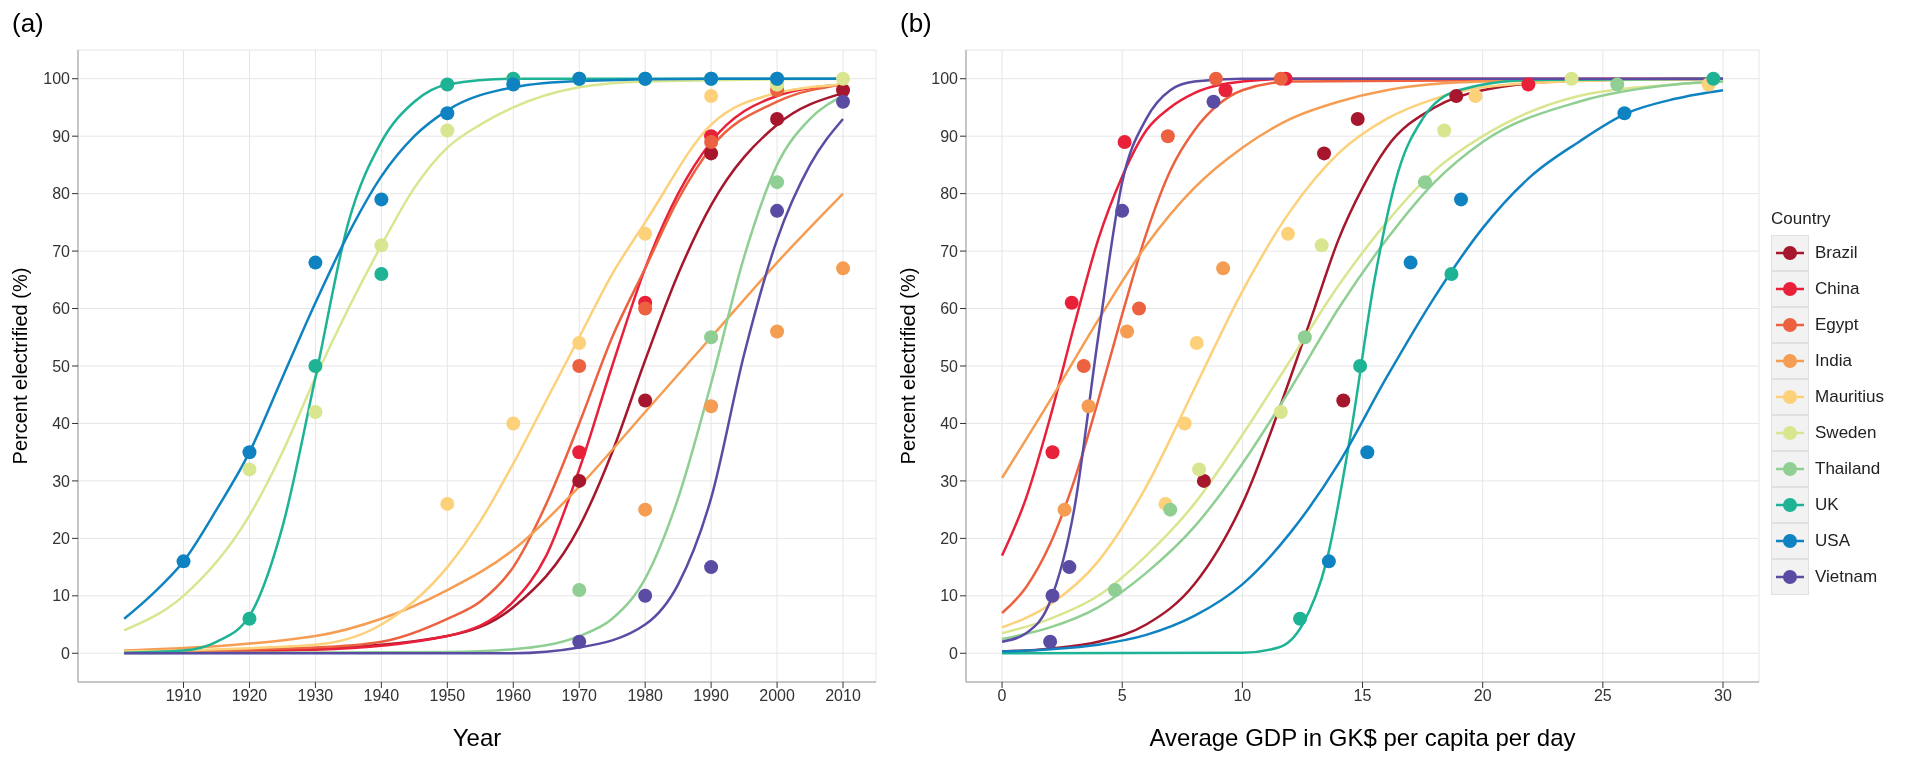  What do you see at coordinates (1846, 577) in the screenshot?
I see `legend-label: Vietnam` at bounding box center [1846, 577].